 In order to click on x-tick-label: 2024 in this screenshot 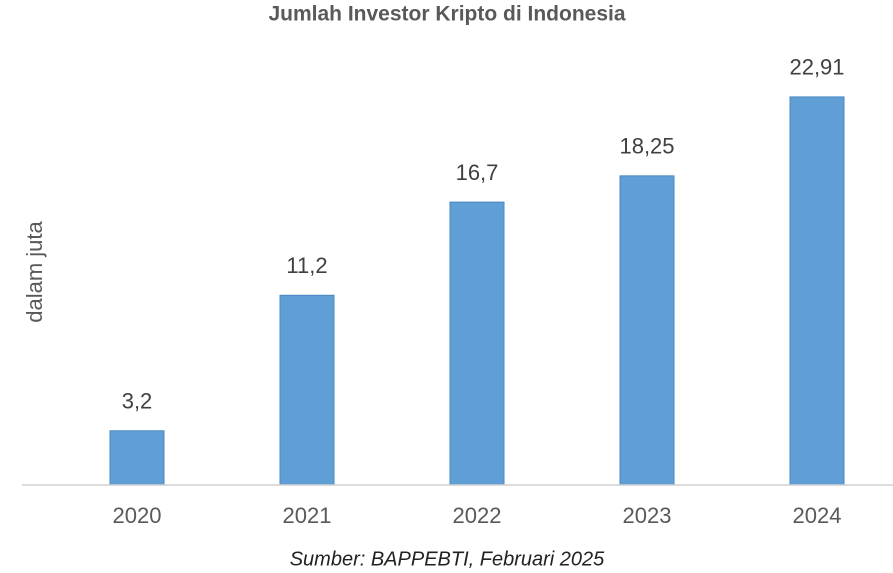, I will do `click(817, 515)`.